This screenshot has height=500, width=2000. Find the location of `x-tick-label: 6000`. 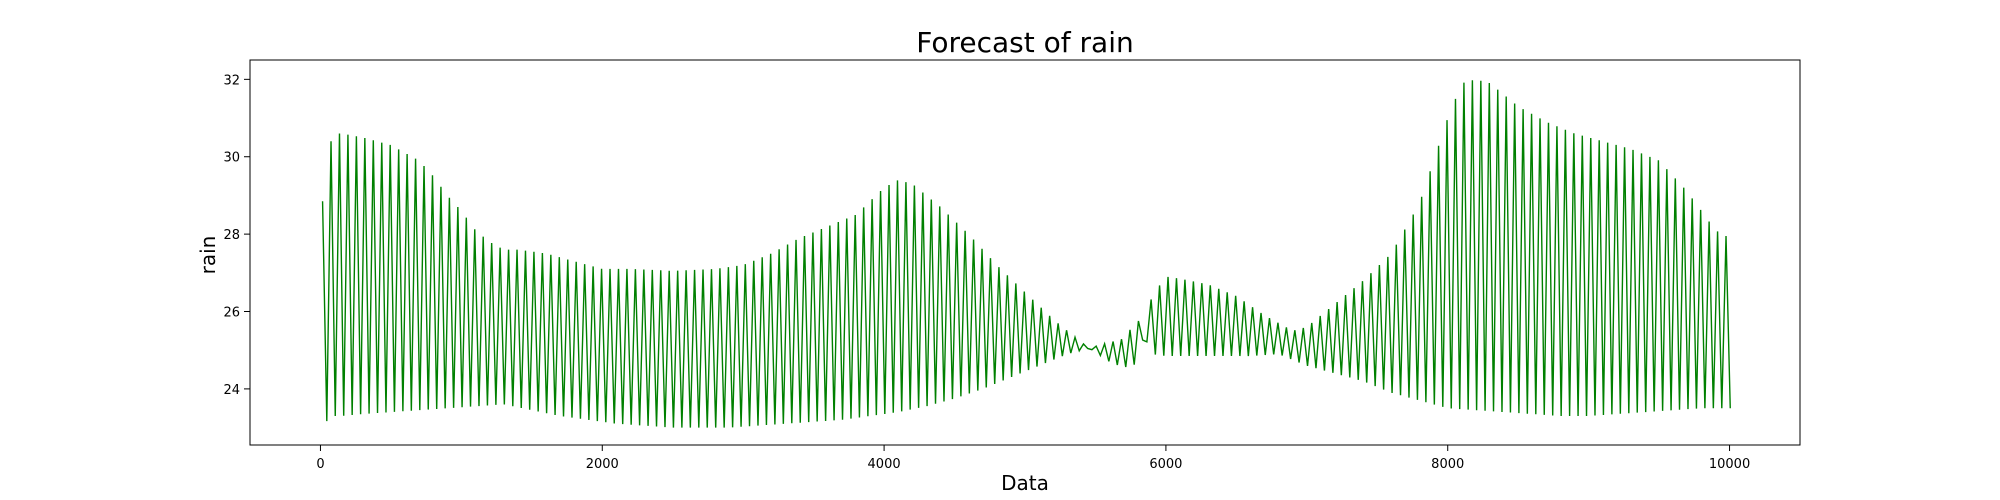

x-tick-label: 6000 is located at coordinates (1165, 464).